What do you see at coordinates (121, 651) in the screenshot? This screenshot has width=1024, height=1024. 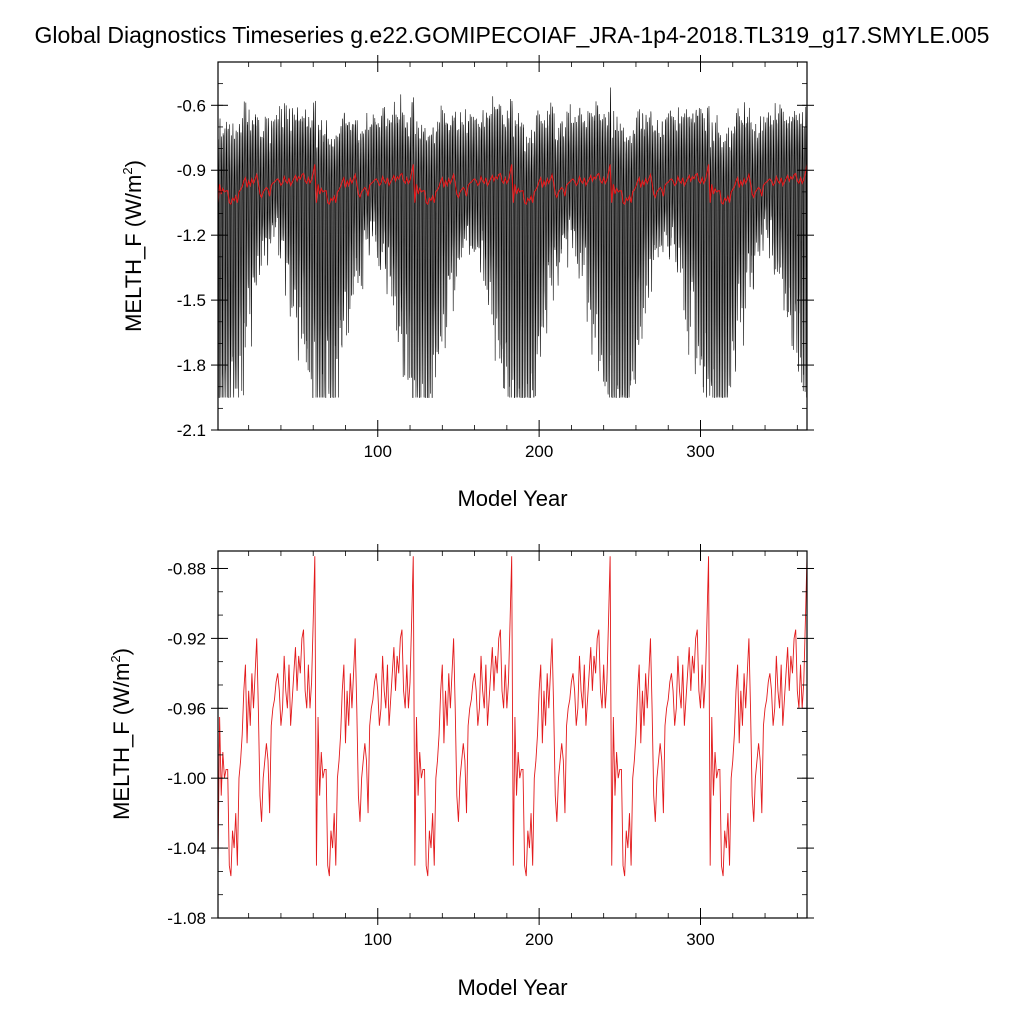 I see `bottom-panel-y-axis-label-close: )` at bounding box center [121, 651].